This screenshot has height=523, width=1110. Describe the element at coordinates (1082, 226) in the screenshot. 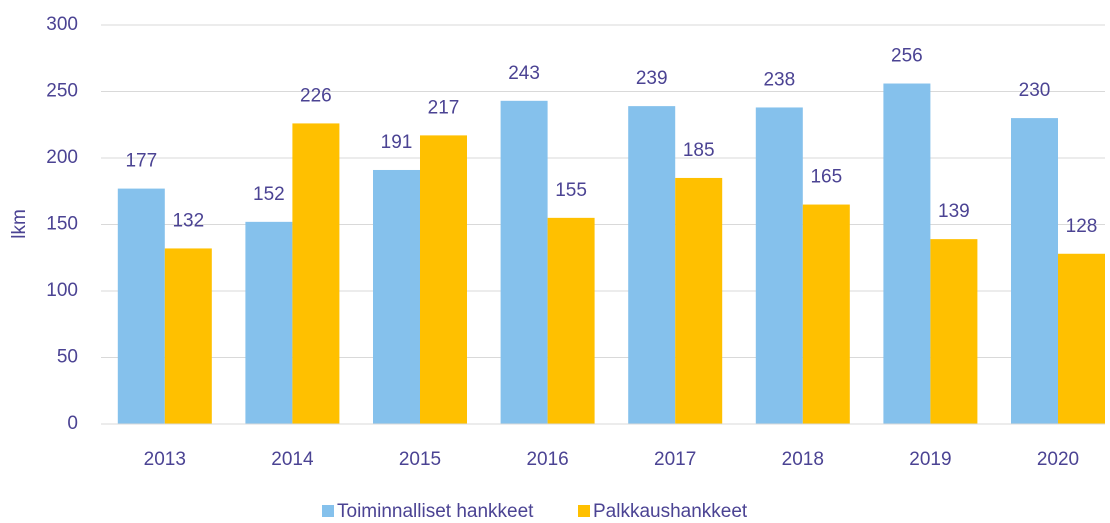

I see `value-label: 128` at that location.